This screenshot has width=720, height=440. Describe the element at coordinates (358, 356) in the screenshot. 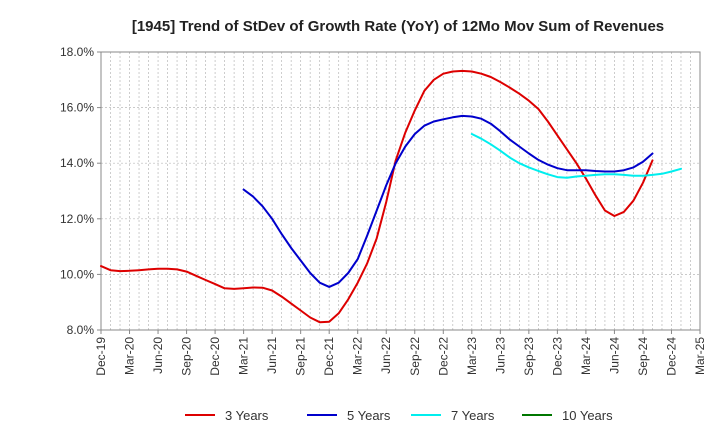

I see `x-tick-label: Mar-22` at that location.